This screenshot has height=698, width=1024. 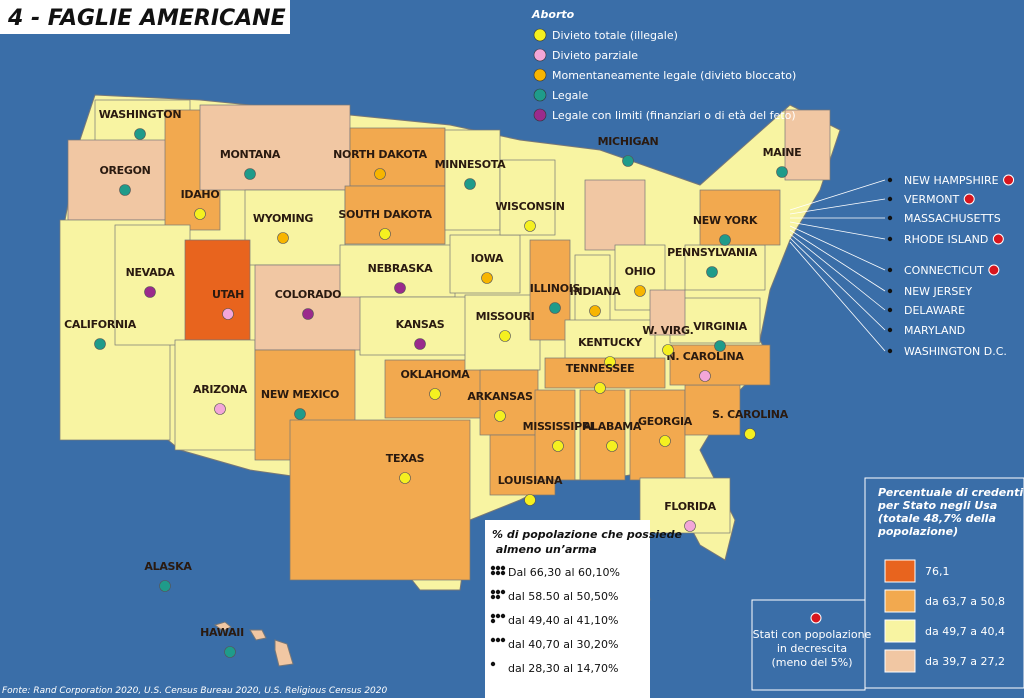 What do you see at coordinates (934, 330) in the screenshot?
I see `east-state-label: MARYLAND` at bounding box center [934, 330].